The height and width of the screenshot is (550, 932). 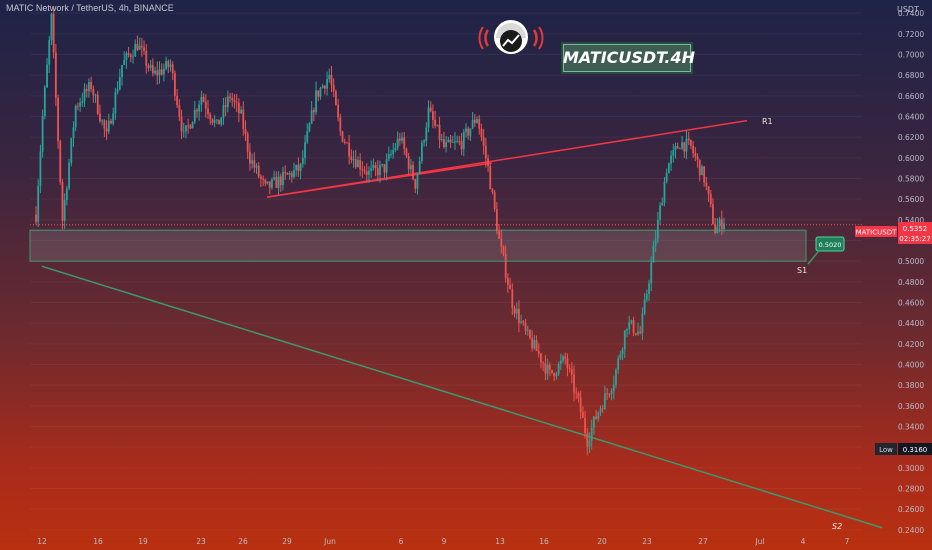 What do you see at coordinates (703, 541) in the screenshot?
I see `time-tick-label: 27` at bounding box center [703, 541].